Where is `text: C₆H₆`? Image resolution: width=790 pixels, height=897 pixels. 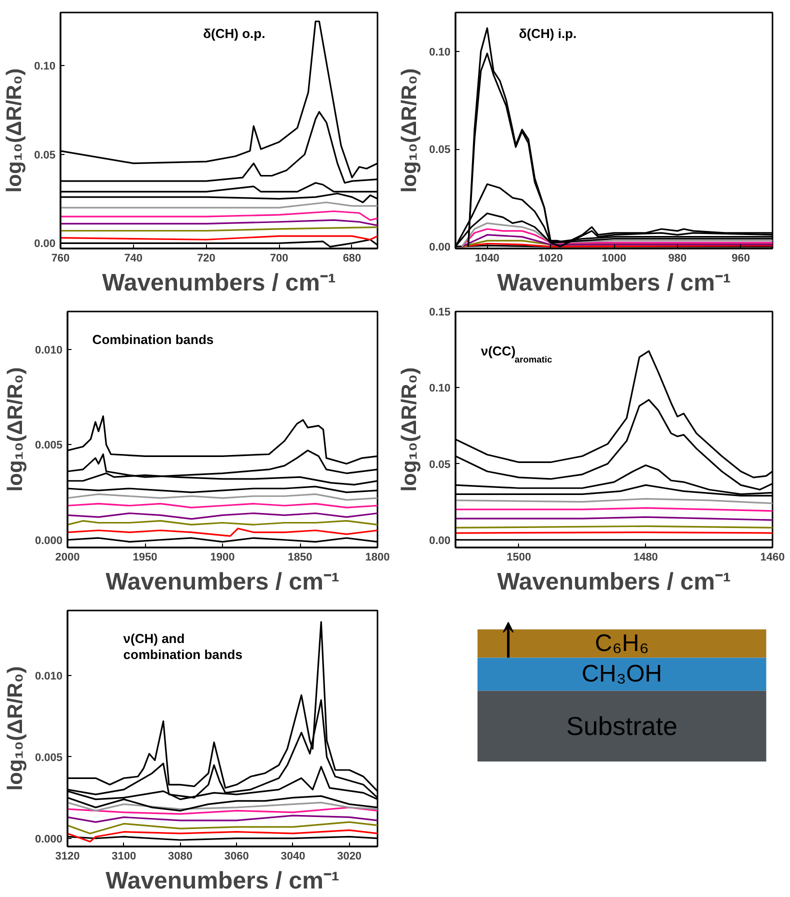
text: C₆H₆ is located at coordinates (621, 644).